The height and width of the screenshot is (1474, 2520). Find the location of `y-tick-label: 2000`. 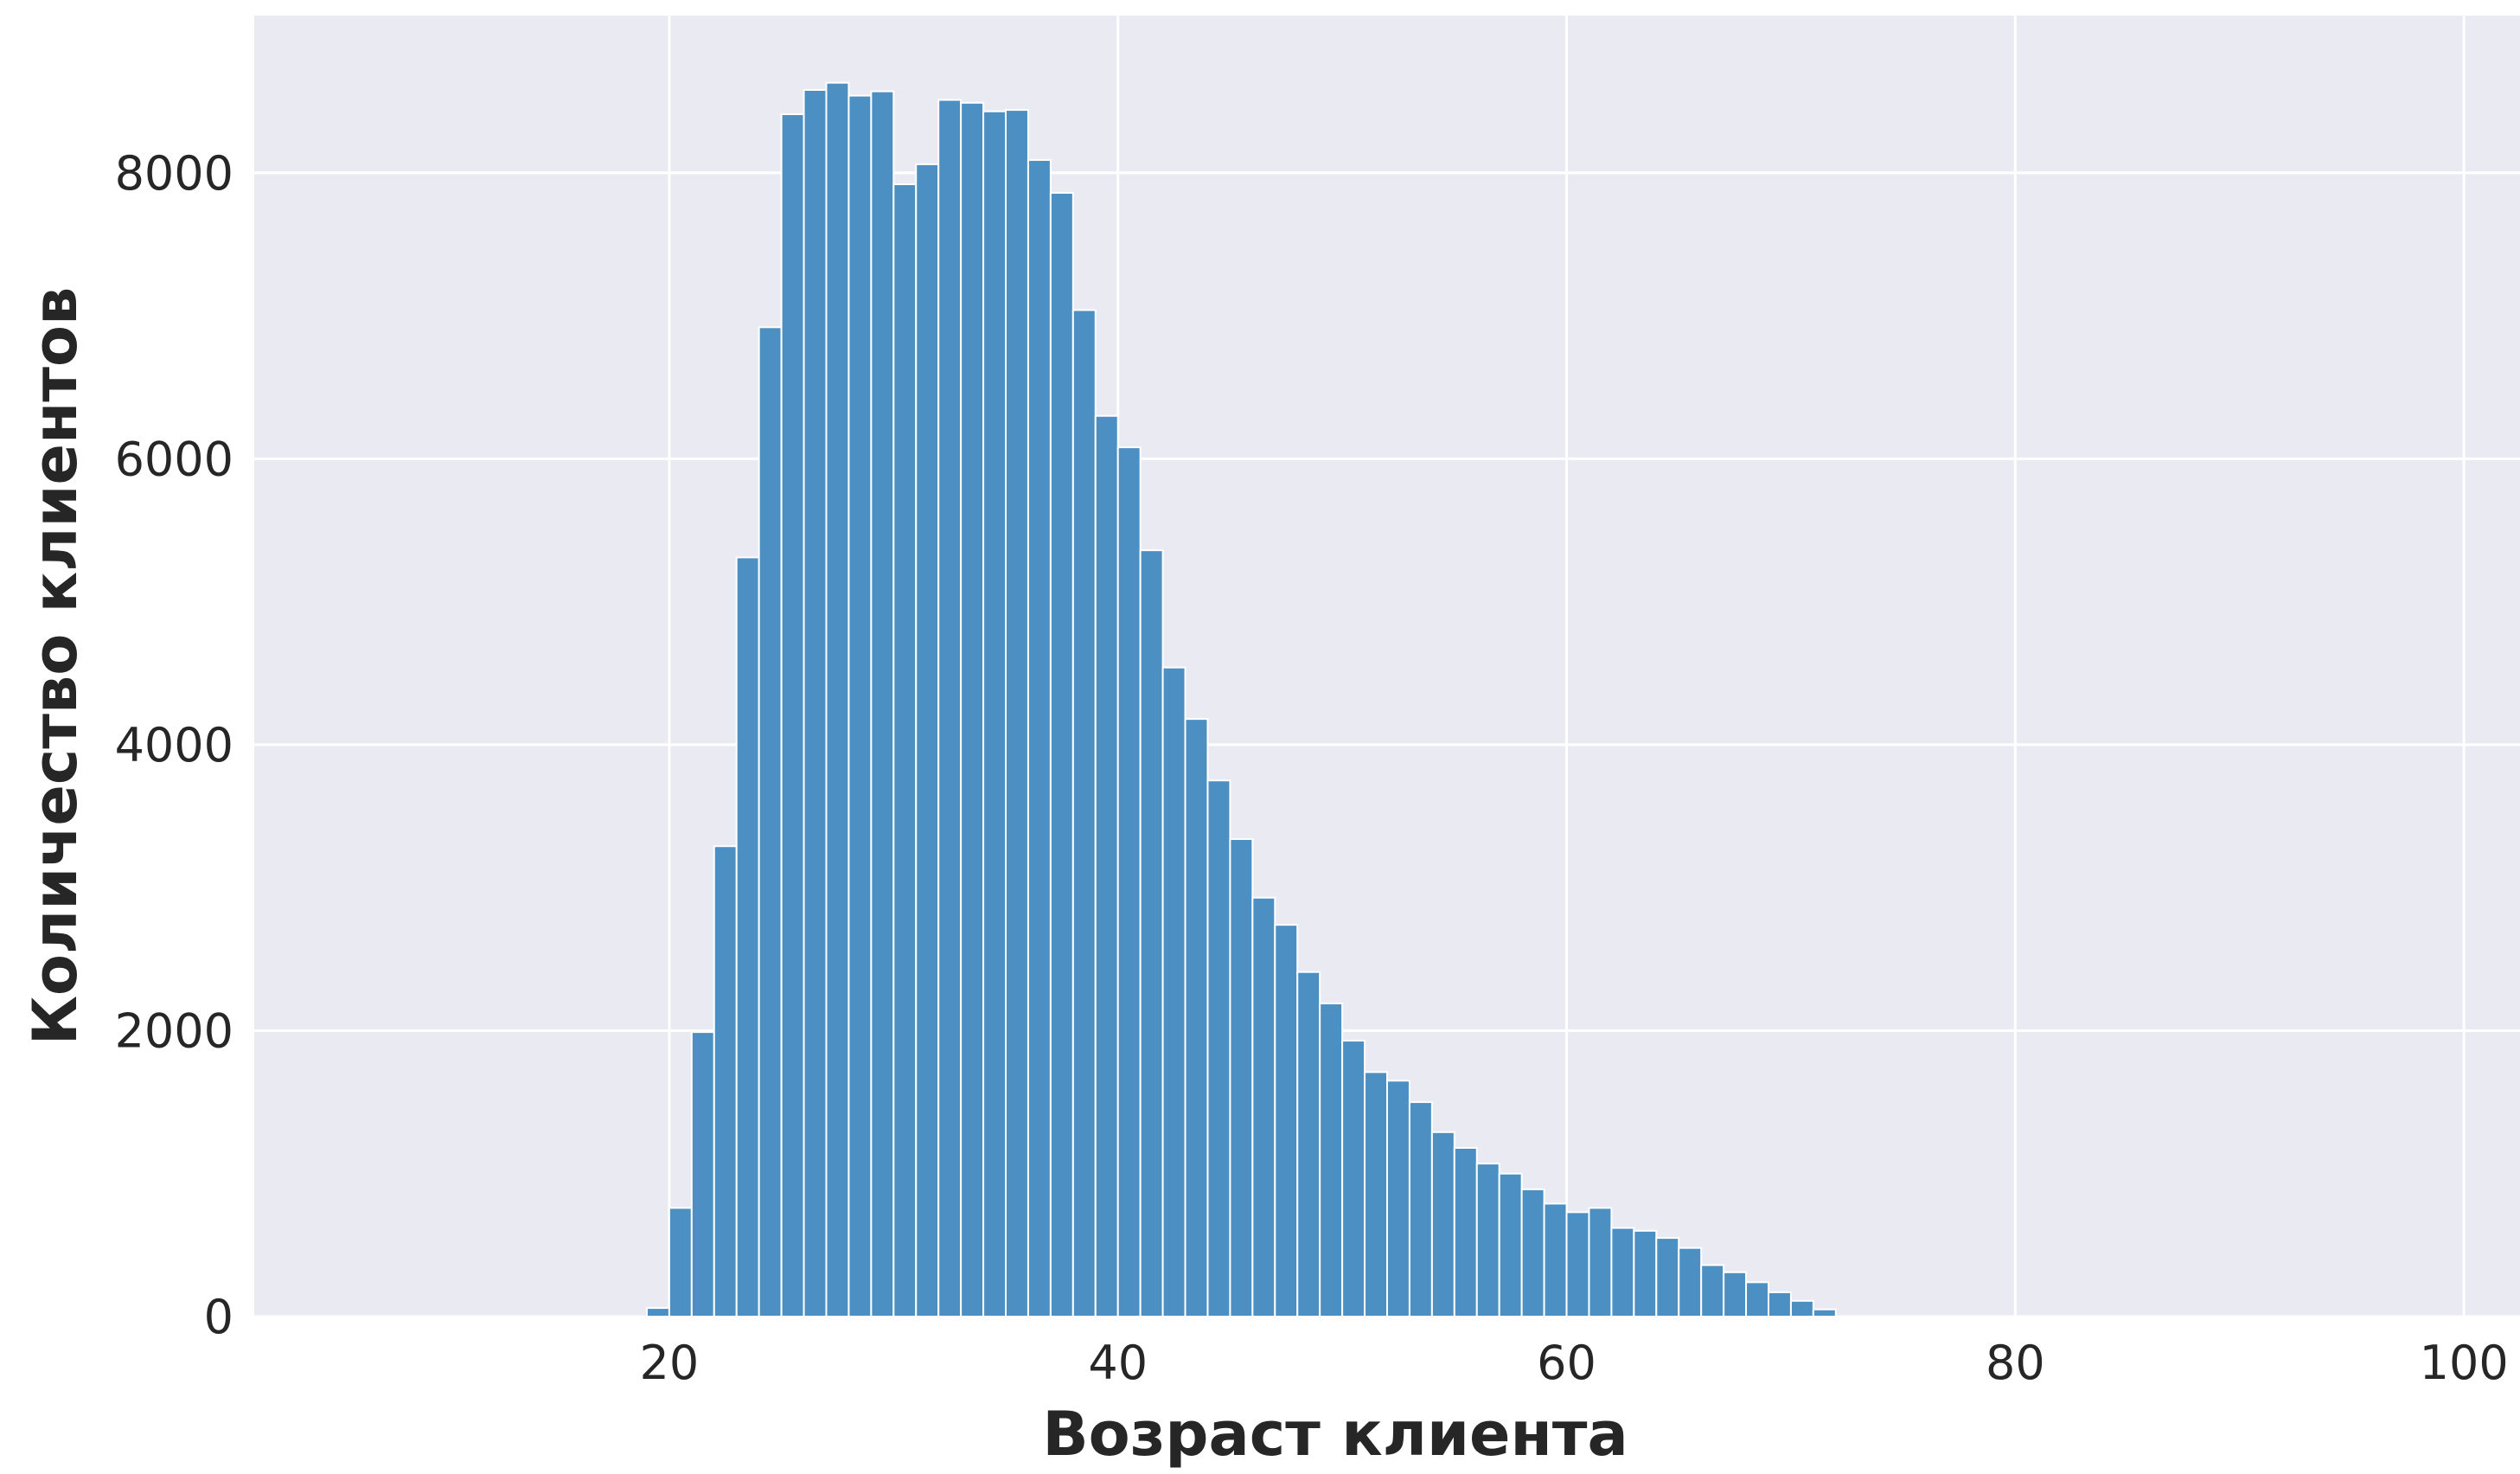

y-tick-label: 2000 is located at coordinates (174, 1030).